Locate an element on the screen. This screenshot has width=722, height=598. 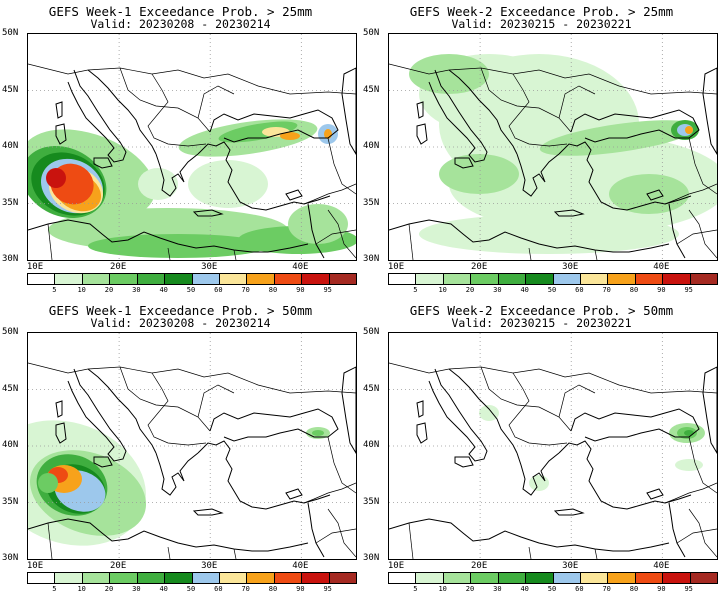
colorbar-label: 20 is located at coordinates (109, 290).